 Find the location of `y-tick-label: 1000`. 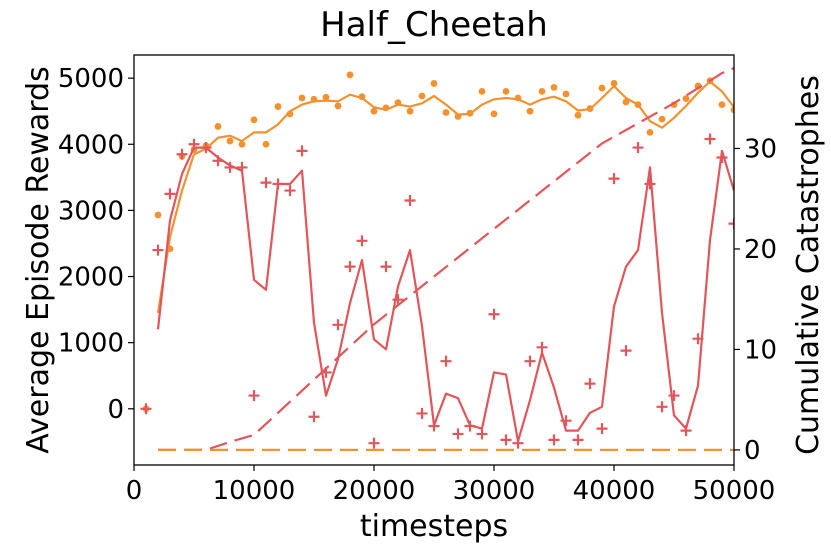

y-tick-label: 1000 is located at coordinates (91, 344).